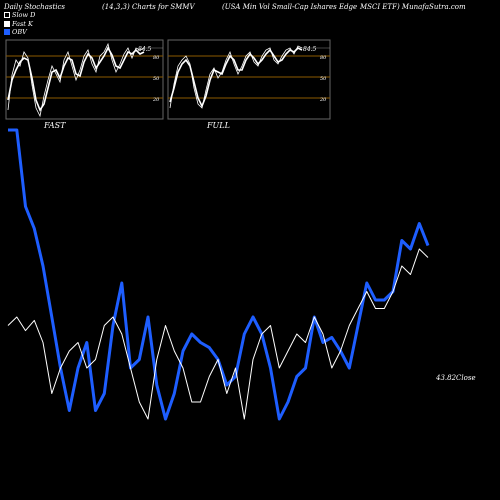  What do you see at coordinates (54, 125) in the screenshot?
I see `fast-caption: FAST` at bounding box center [54, 125].